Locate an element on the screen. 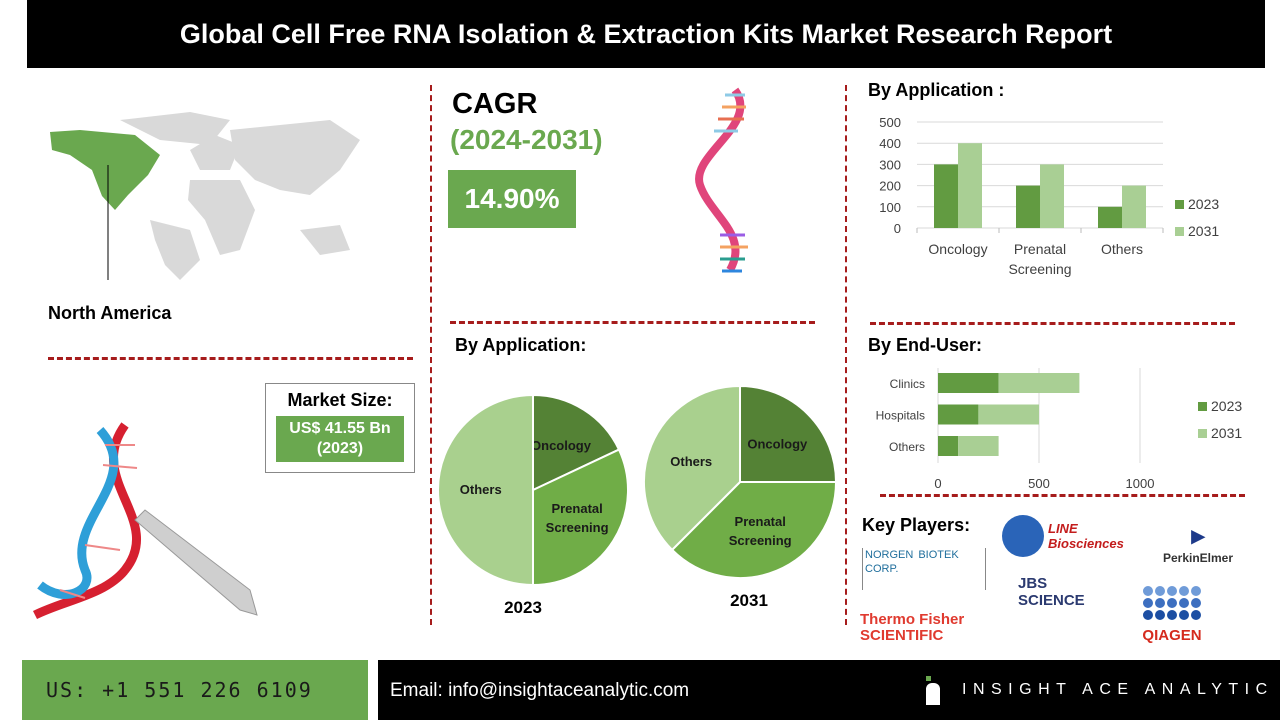  bar-section-title: By Application : is located at coordinates (936, 90).